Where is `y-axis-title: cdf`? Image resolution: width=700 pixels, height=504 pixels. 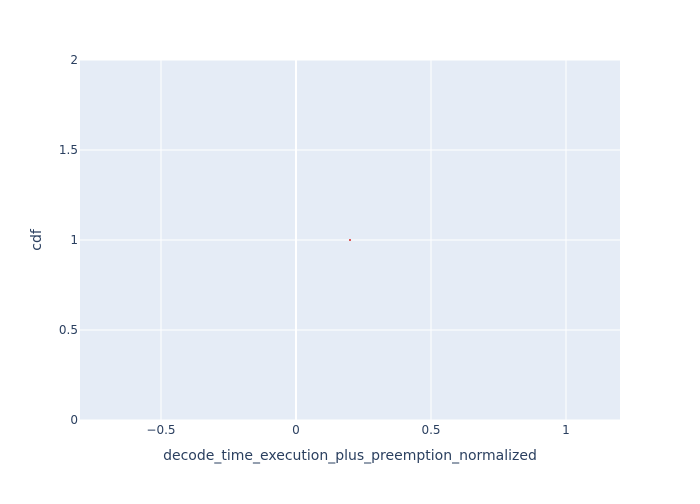 y-axis-title: cdf is located at coordinates (37, 239).